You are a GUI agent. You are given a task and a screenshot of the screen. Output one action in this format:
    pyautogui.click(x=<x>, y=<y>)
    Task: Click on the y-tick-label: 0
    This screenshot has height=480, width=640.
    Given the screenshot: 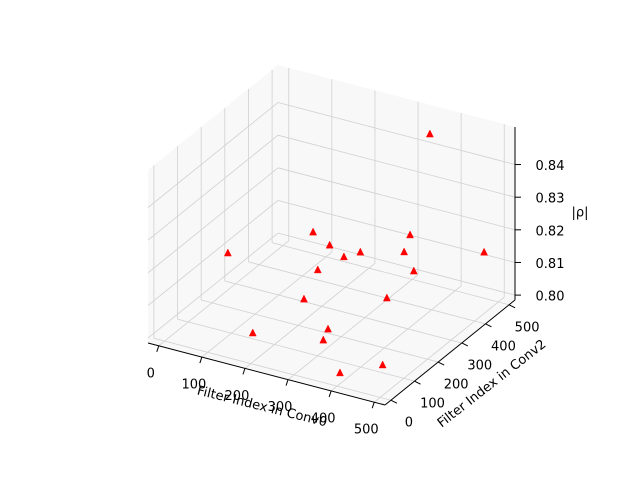 What is the action you would take?
    pyautogui.click(x=409, y=423)
    